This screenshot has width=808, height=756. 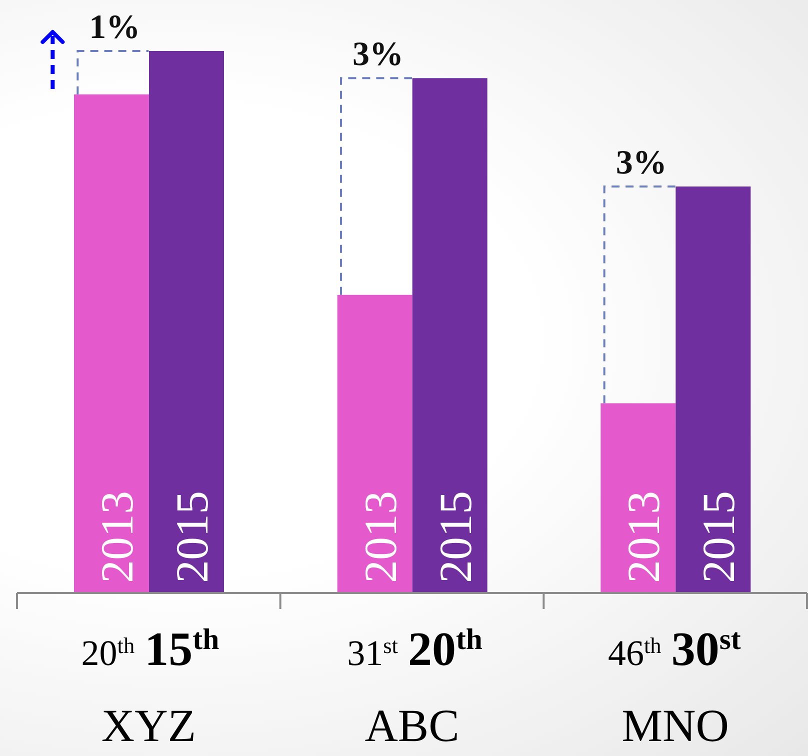 What do you see at coordinates (117, 537) in the screenshot?
I see `series-label: 2013` at bounding box center [117, 537].